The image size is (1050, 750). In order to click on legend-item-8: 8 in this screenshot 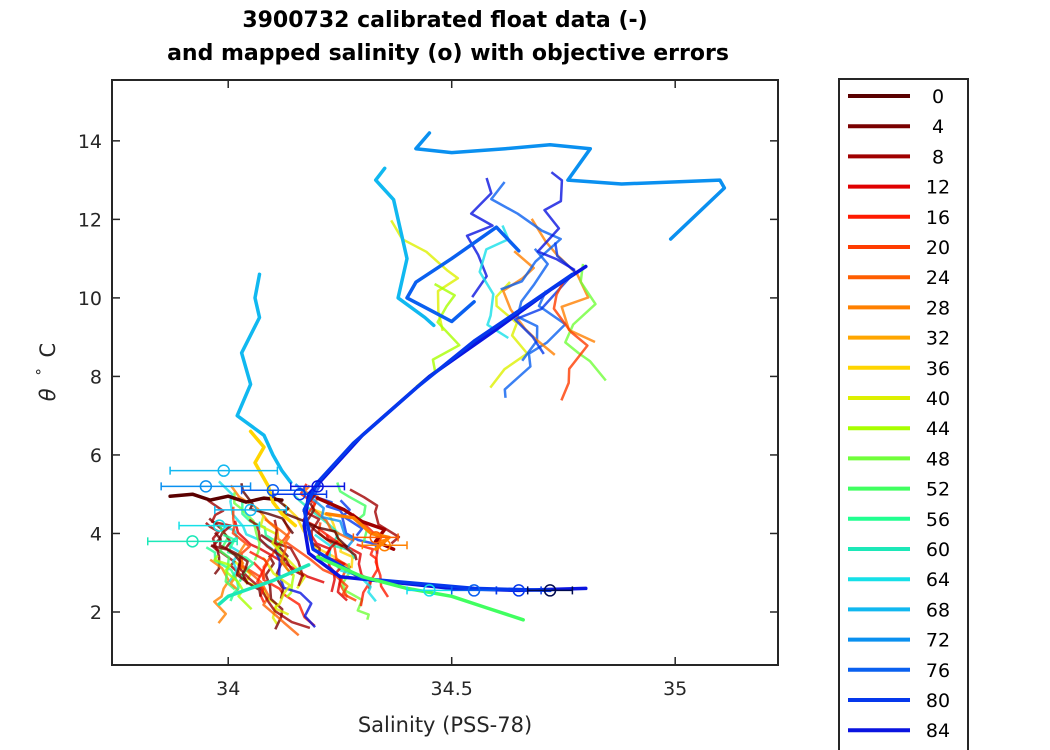, I will do `click(896, 157)`.